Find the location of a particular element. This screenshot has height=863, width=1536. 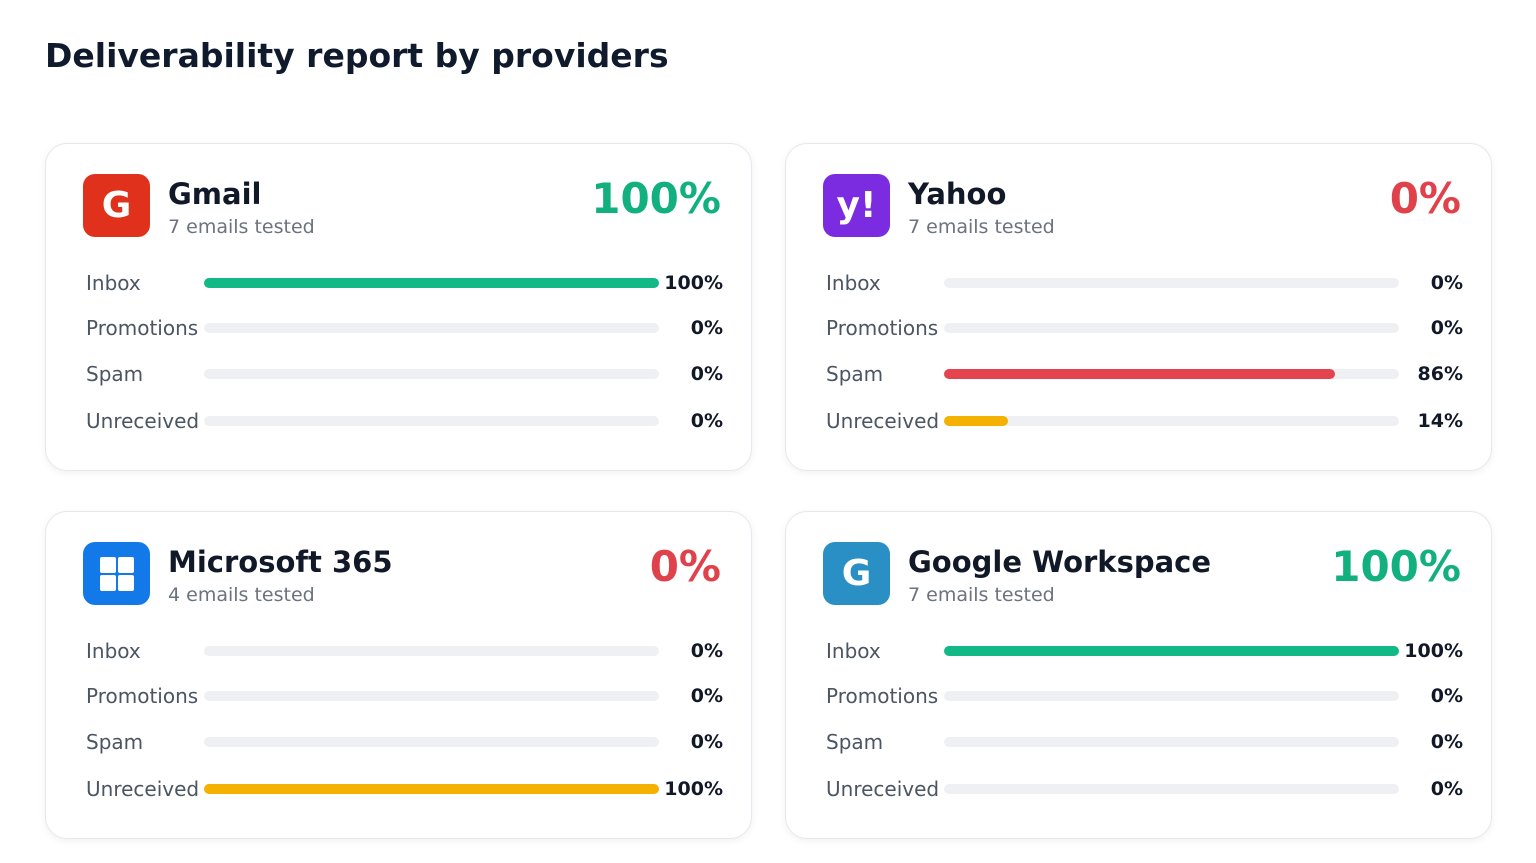

provider-name: Google Workspace is located at coordinates (1060, 562).